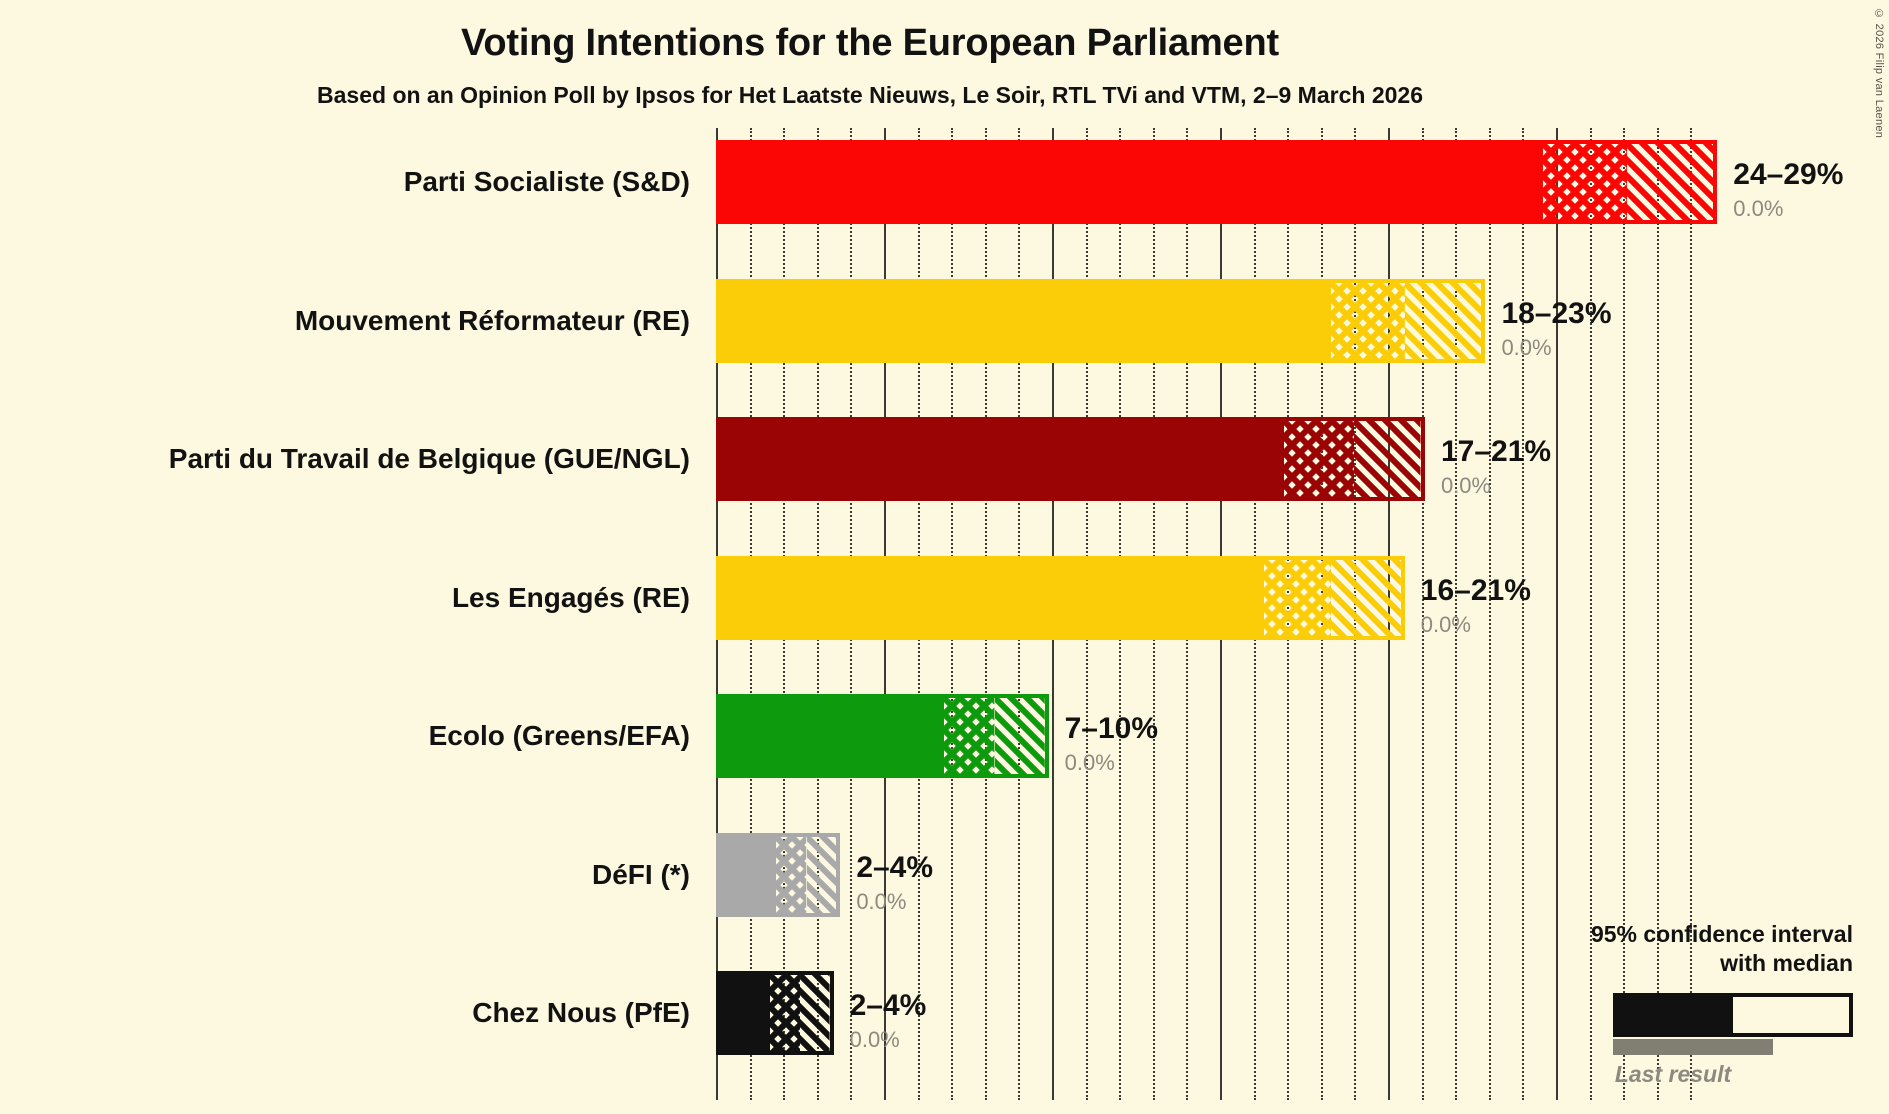  Describe the element at coordinates (1786, 963) in the screenshot. I see `legend-line-2: with median` at that location.